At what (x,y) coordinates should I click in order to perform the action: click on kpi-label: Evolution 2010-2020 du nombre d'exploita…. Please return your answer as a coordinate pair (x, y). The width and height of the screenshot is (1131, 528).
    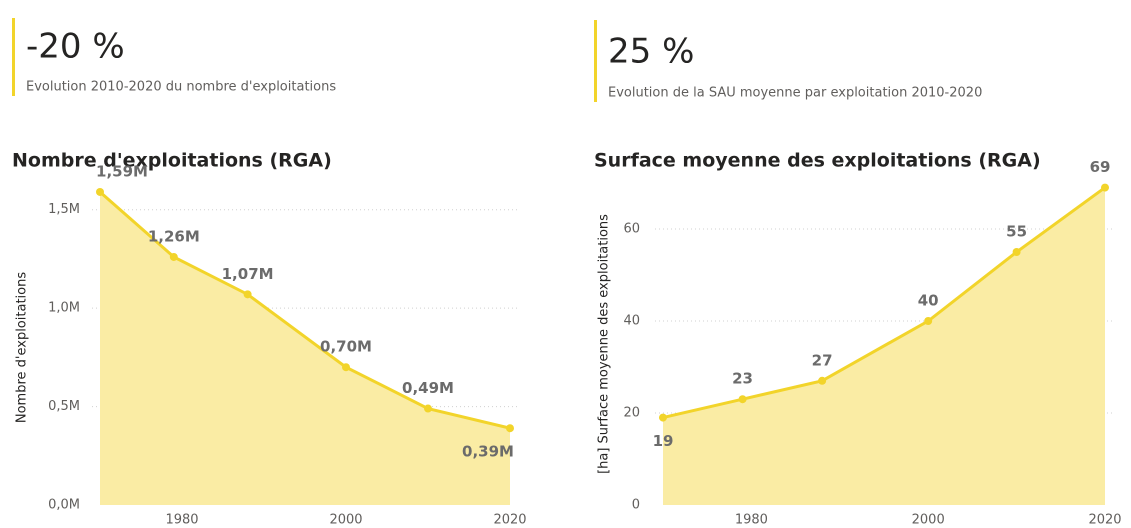
    Looking at the image, I should click on (181, 87).